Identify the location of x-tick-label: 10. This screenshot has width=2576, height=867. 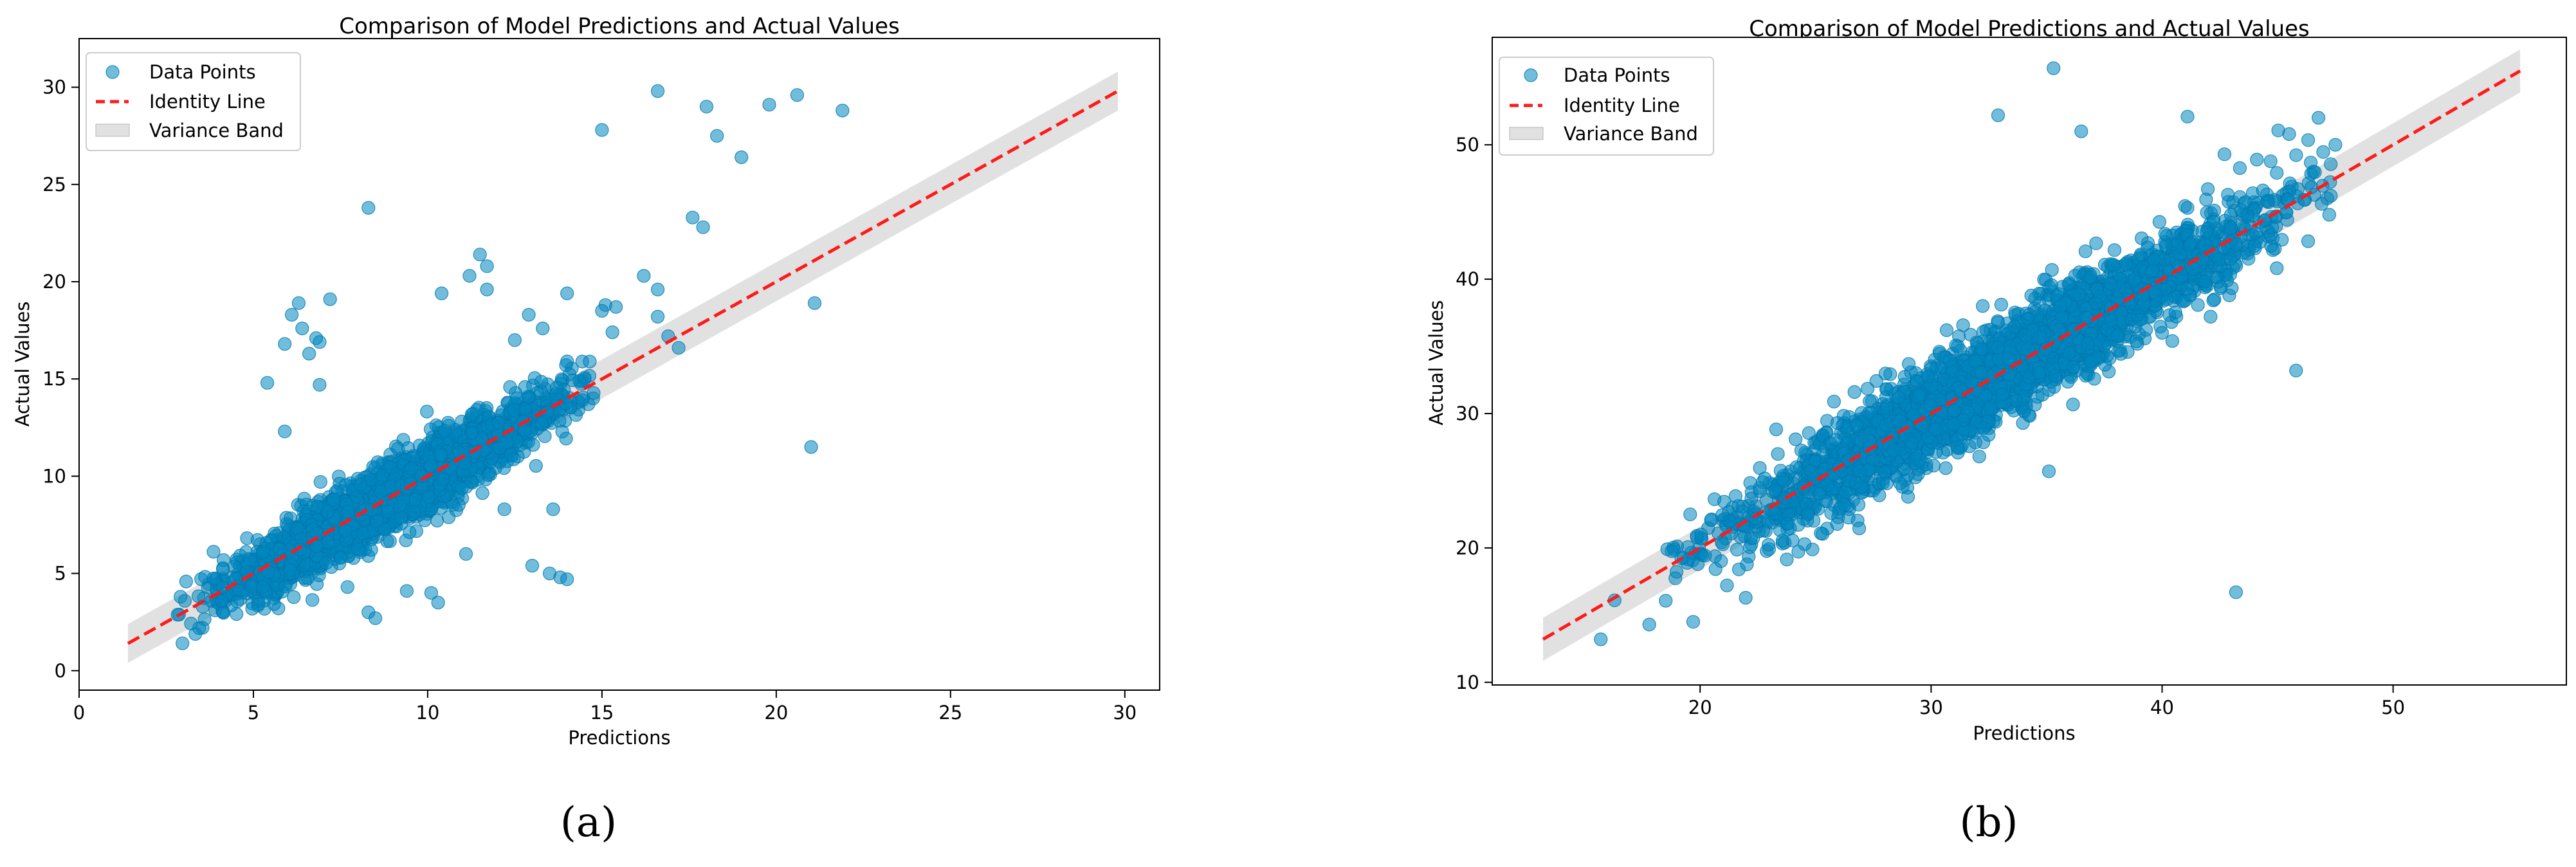
(427, 713).